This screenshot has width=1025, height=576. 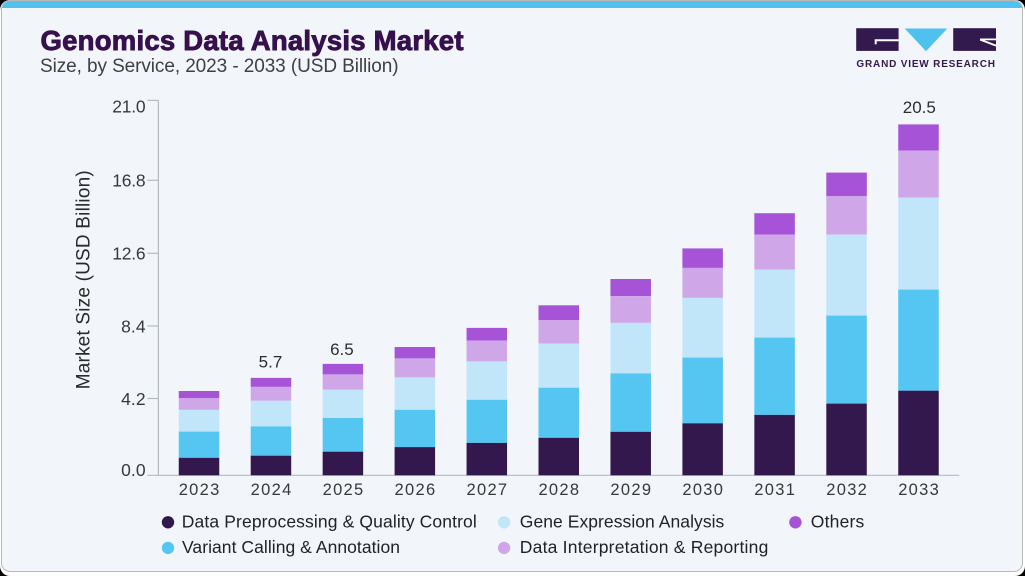 What do you see at coordinates (271, 490) in the screenshot?
I see `svg-text: 2024` at bounding box center [271, 490].